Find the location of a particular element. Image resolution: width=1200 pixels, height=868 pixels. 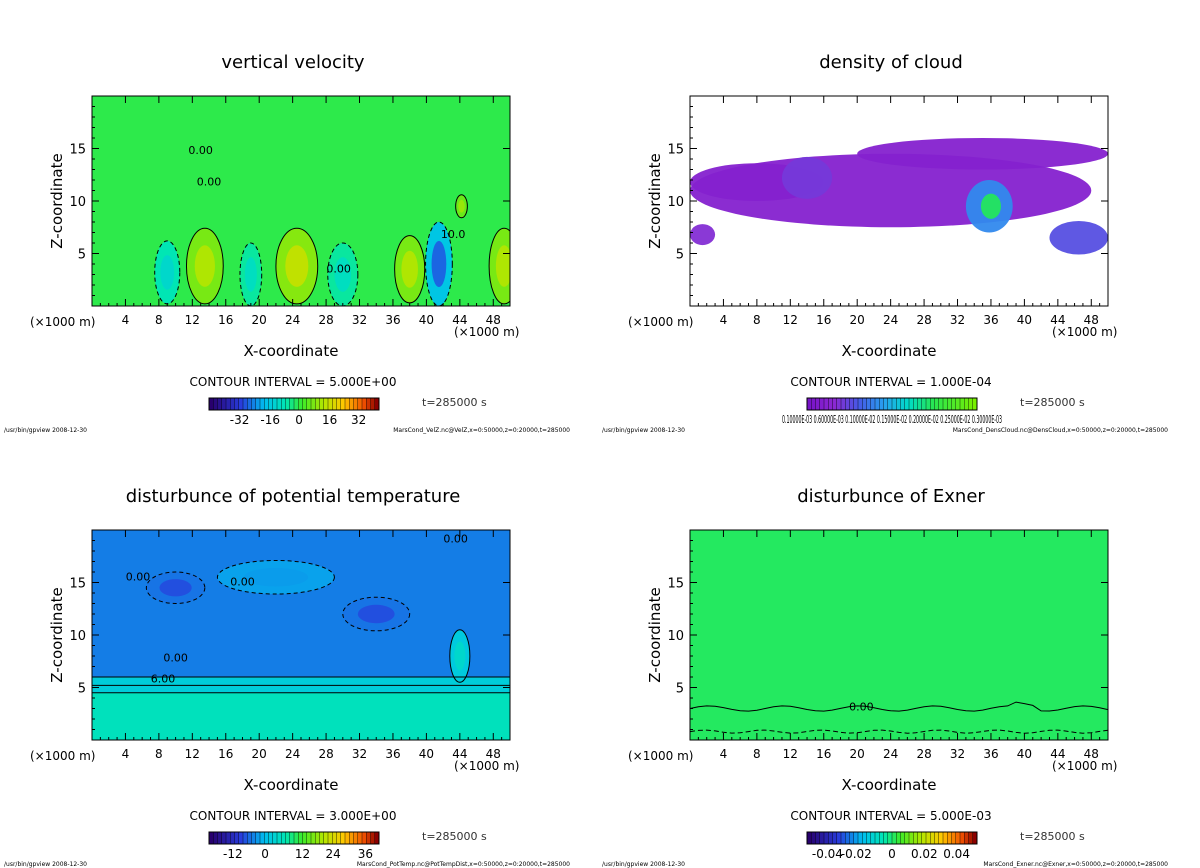

colorbar-tick-label: -0.02 is located at coordinates (856, 854).